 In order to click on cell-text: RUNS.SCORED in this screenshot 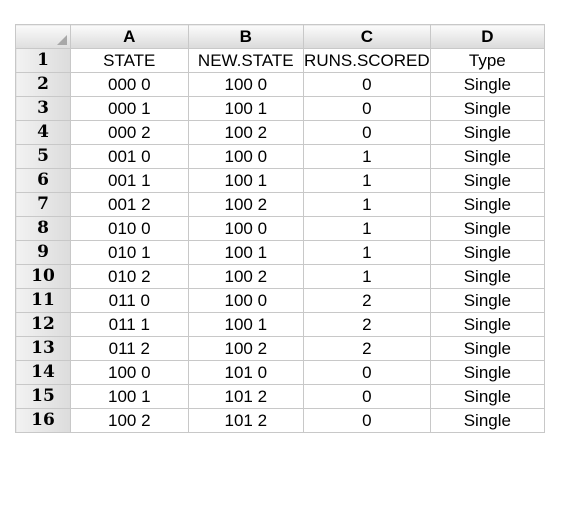, I will do `click(367, 60)`.